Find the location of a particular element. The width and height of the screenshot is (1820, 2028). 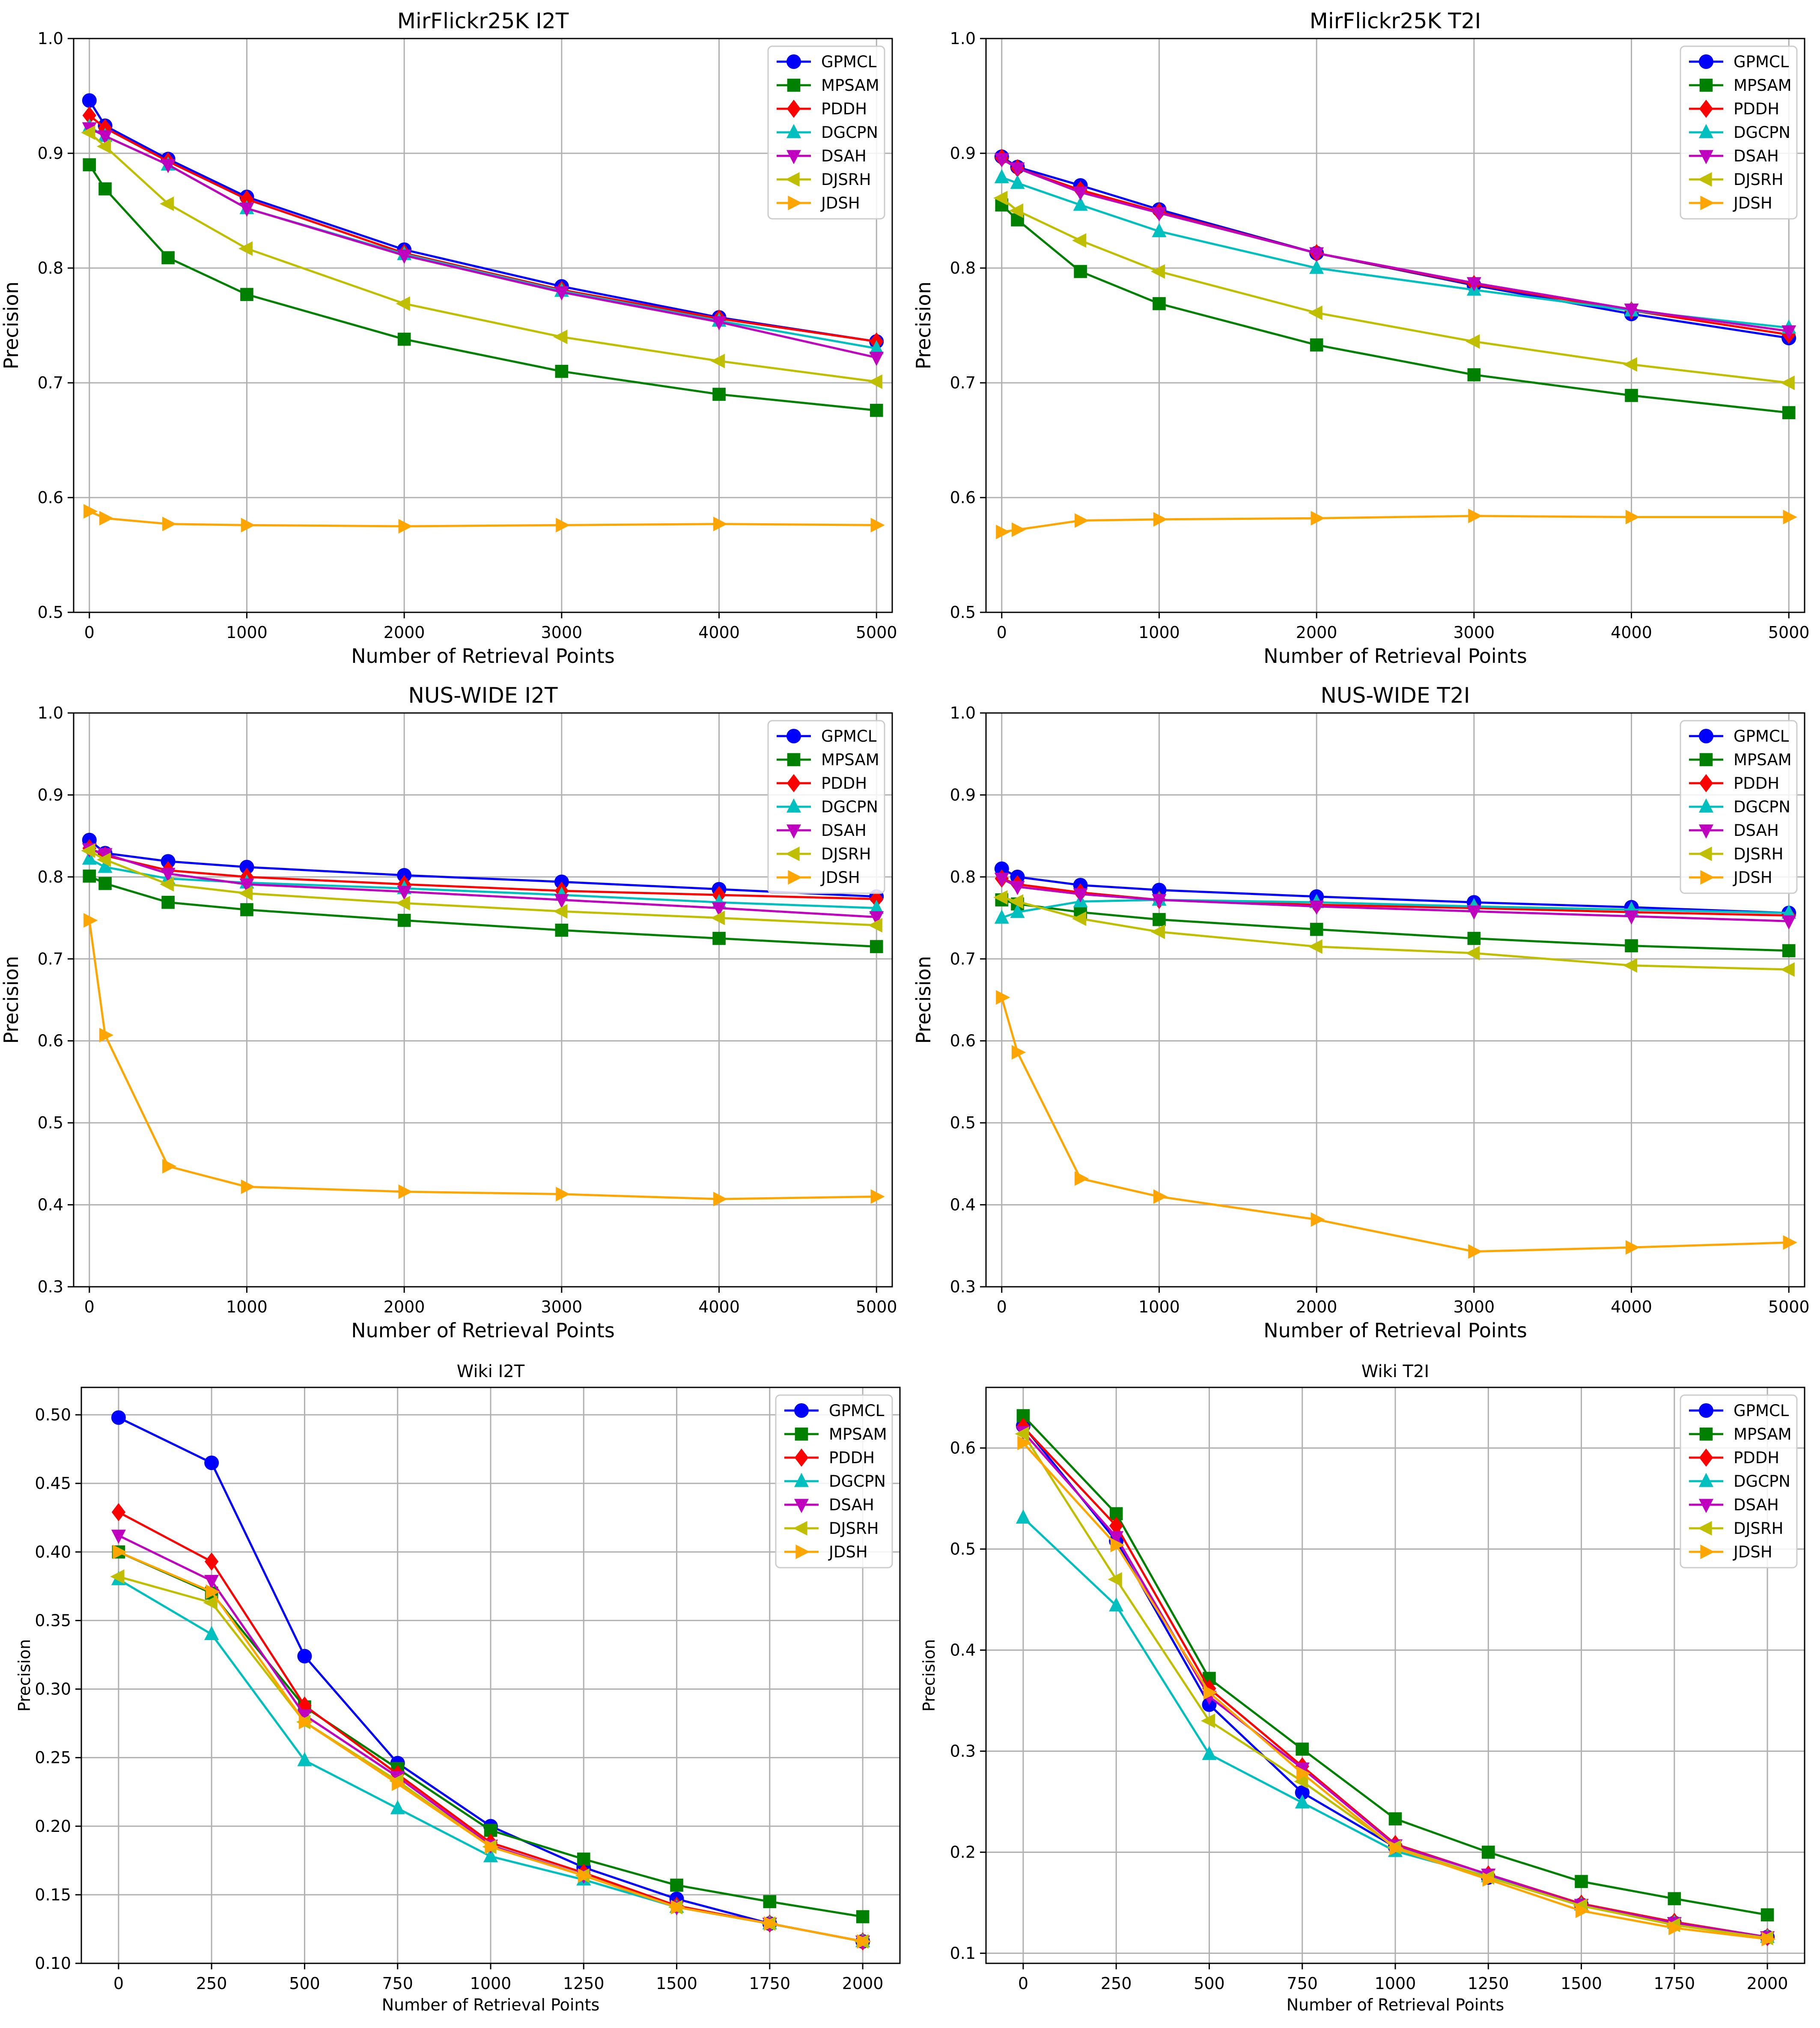

series-gpmcl is located at coordinates (483, 221).